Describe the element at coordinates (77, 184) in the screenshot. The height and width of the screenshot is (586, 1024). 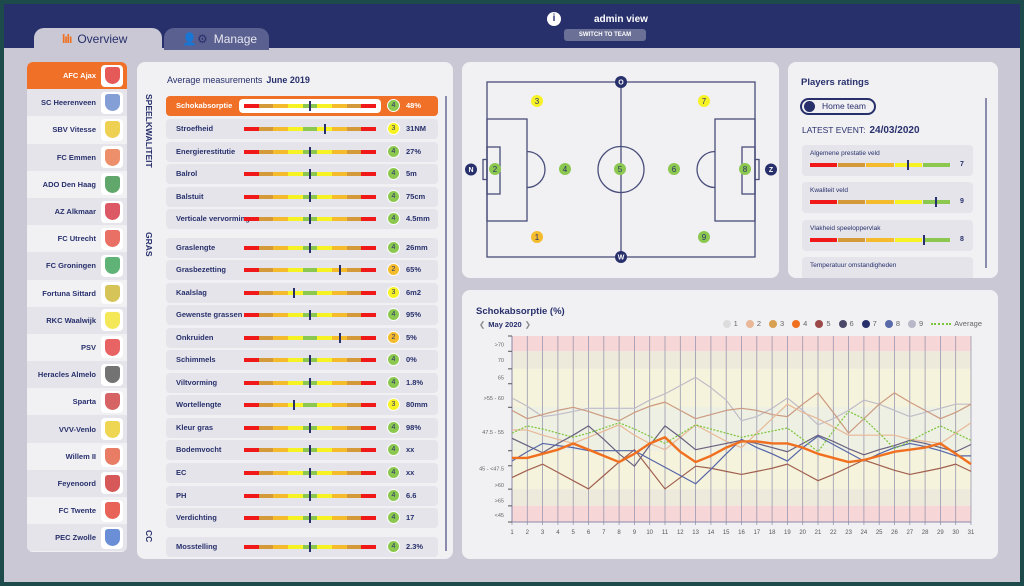
I see `sidebar-item-team: ADO Den Haag` at that location.